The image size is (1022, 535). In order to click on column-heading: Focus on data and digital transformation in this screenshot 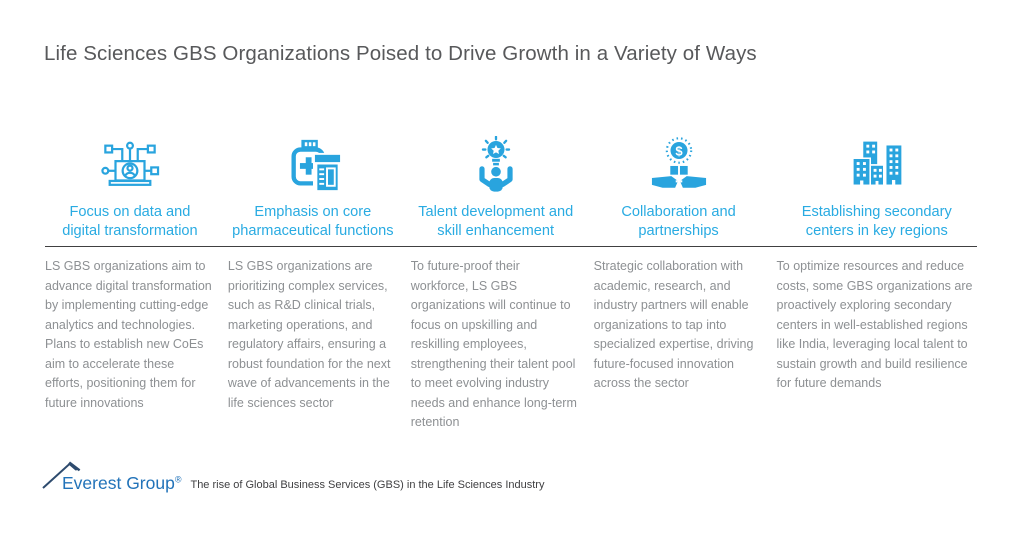, I will do `click(130, 224)`.